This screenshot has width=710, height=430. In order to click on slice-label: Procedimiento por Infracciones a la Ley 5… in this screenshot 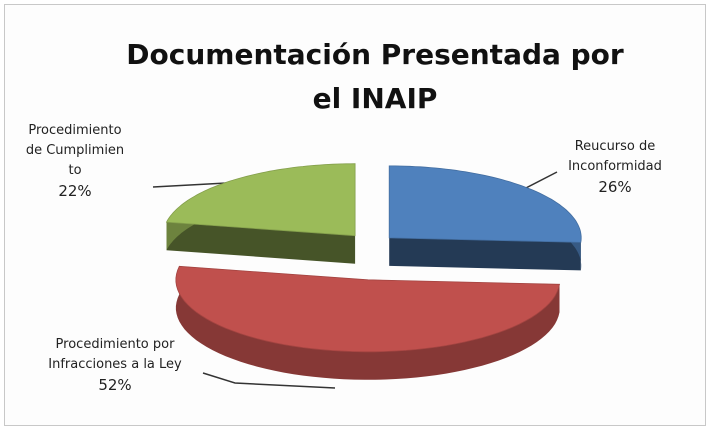, I will do `click(115, 365)`.